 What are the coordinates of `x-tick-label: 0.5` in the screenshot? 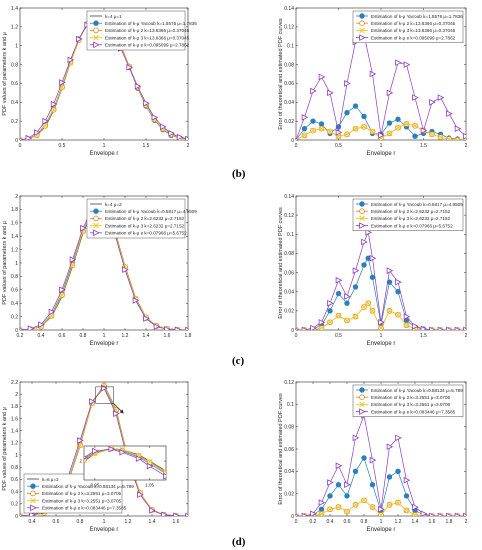 It's located at (338, 146).